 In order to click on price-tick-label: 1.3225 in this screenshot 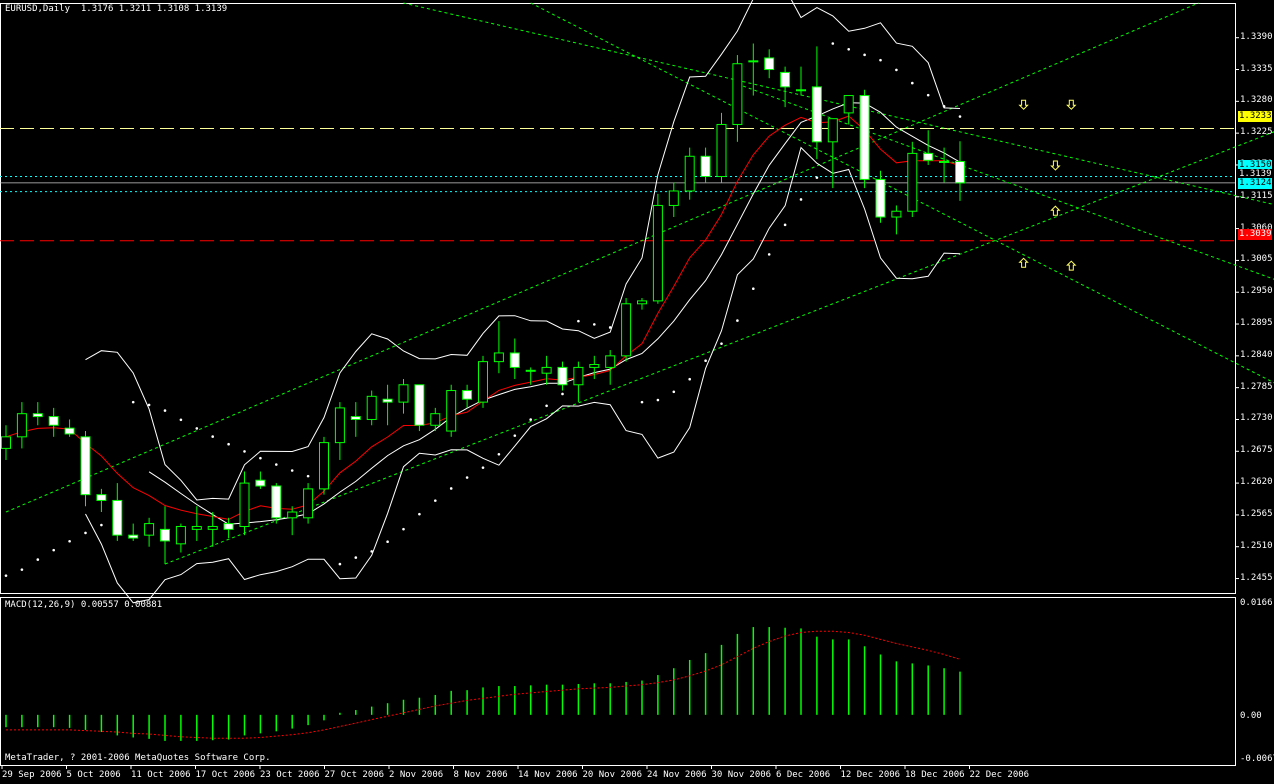, I will do `click(1256, 132)`.